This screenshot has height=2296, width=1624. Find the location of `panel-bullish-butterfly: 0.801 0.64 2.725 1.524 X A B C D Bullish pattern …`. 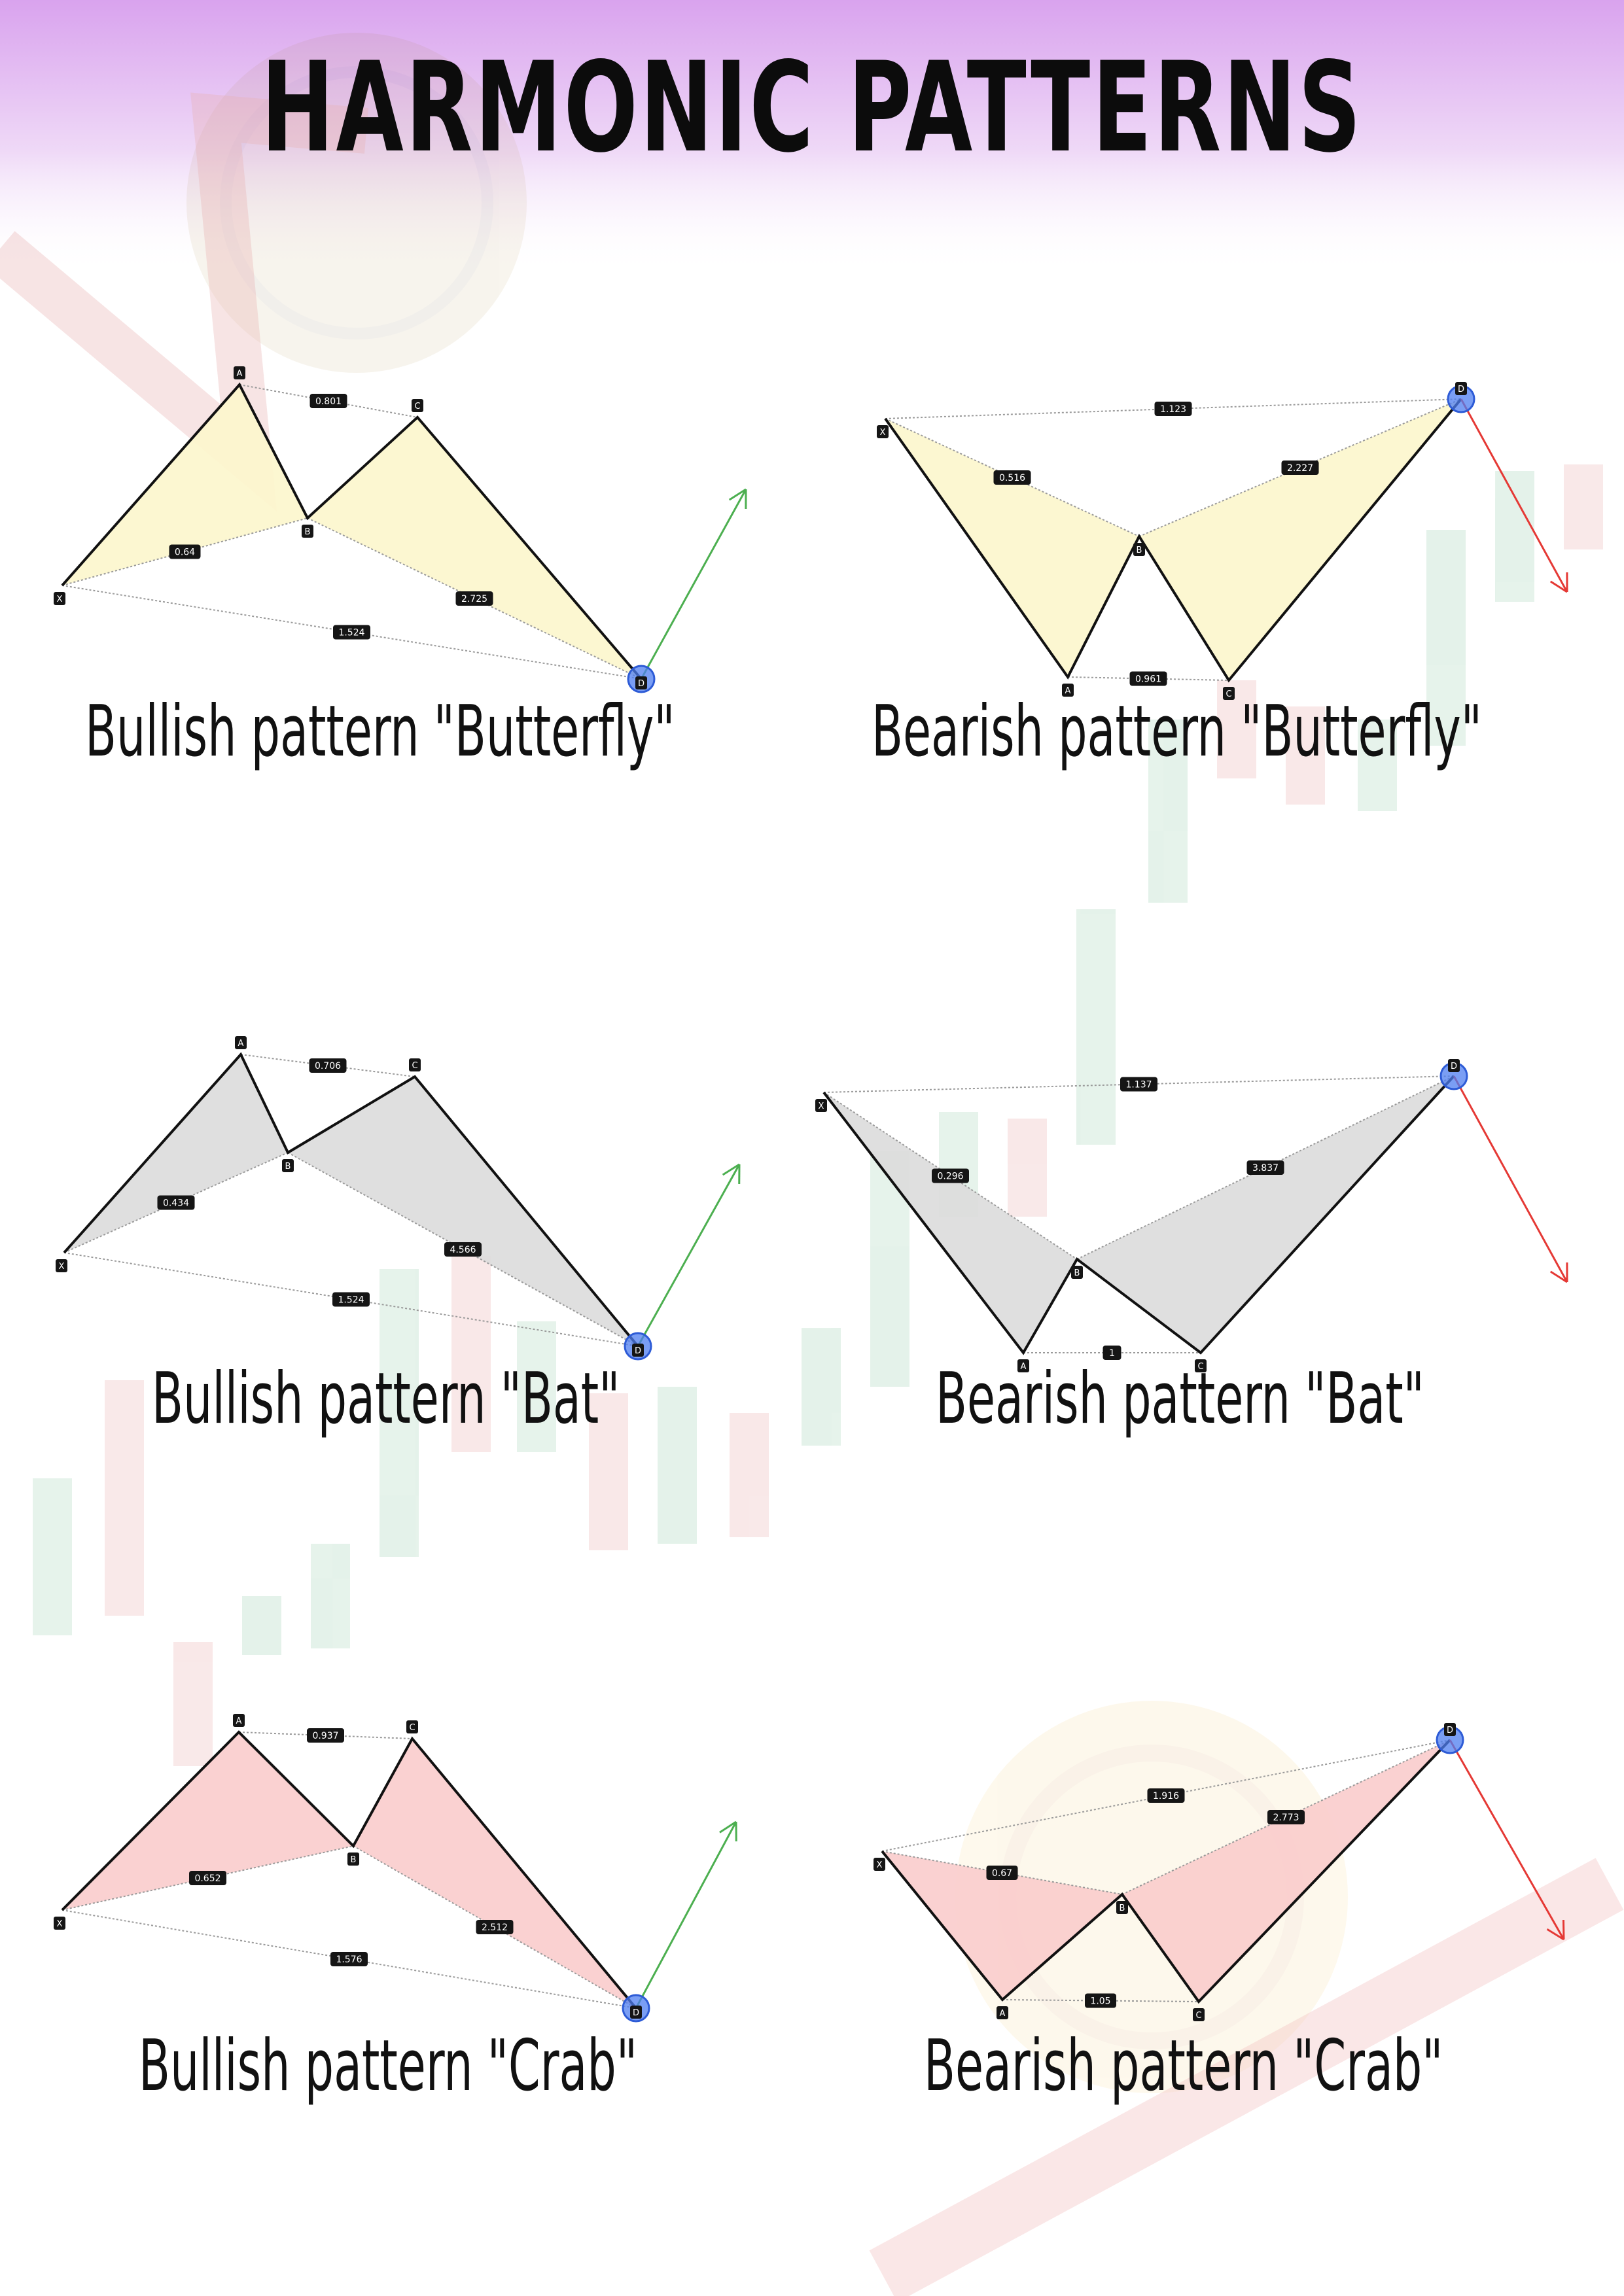

panel-bullish-butterfly: 0.801 0.64 2.725 1.524 X A B C D Bullish pattern … is located at coordinates (405, 569).